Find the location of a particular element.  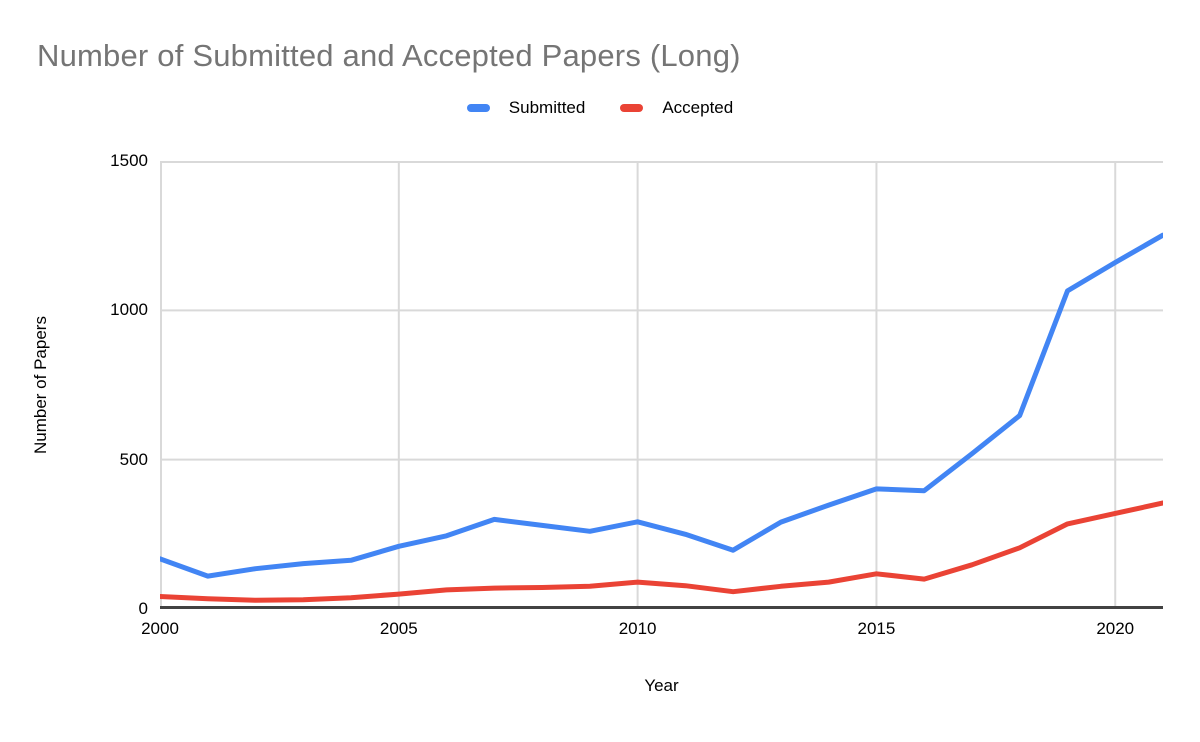

legend: Submitted Accepted is located at coordinates (600, 108).